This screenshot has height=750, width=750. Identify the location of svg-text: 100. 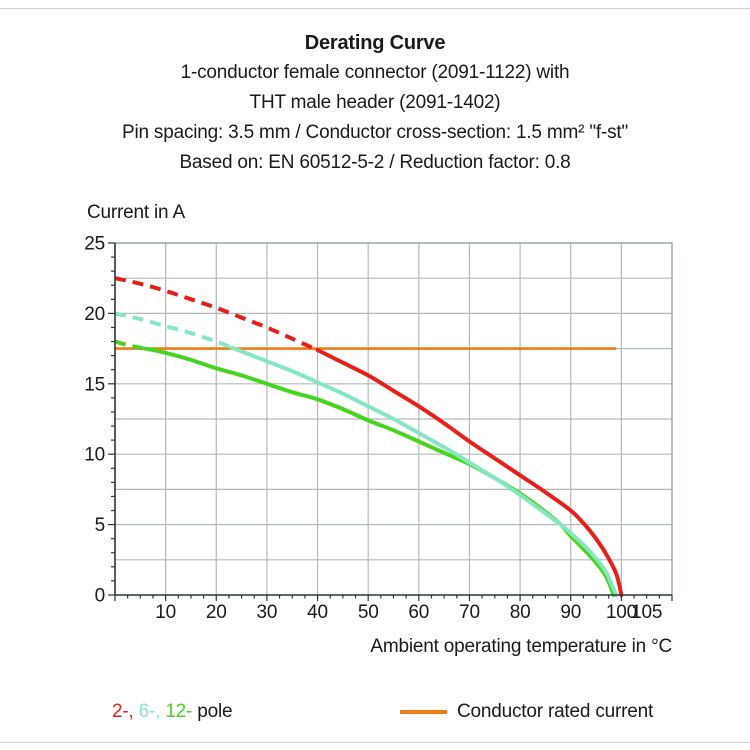
(621, 612).